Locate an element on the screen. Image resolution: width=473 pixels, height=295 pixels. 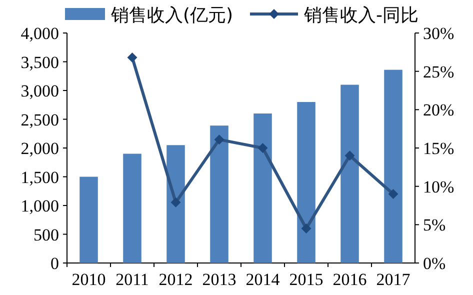
legend-item: 销售收入(亿元) is located at coordinates (149, 15).